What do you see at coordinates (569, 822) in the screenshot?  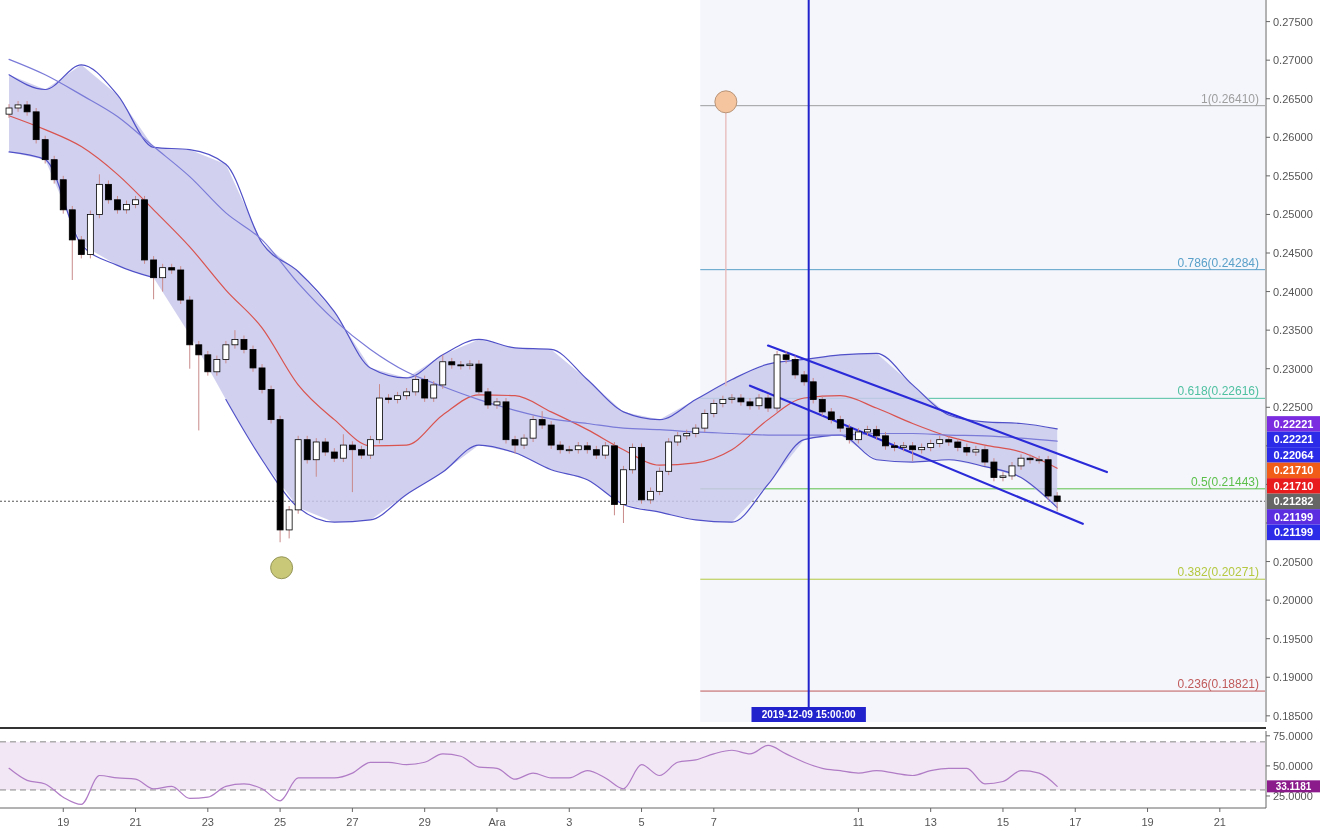 I see `x-tick-label: 3` at bounding box center [569, 822].